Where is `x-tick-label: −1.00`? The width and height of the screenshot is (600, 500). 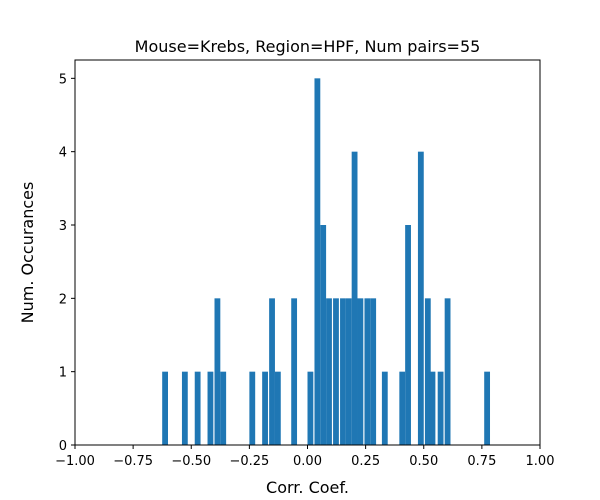 x-tick-label: −1.00 is located at coordinates (75, 461).